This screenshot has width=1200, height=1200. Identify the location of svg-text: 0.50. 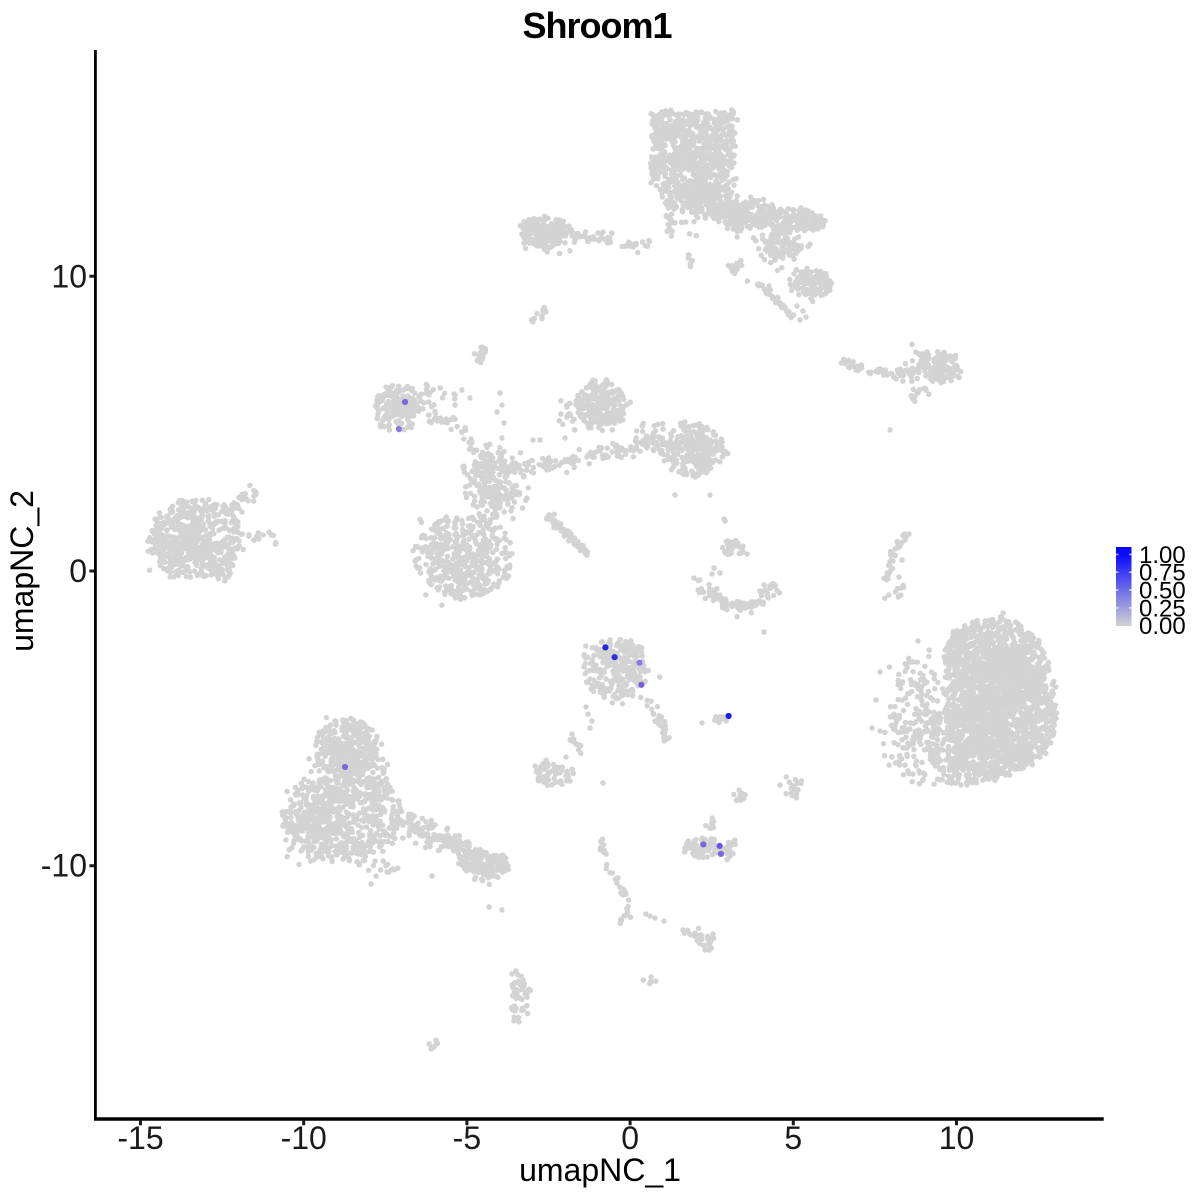
(1162, 591).